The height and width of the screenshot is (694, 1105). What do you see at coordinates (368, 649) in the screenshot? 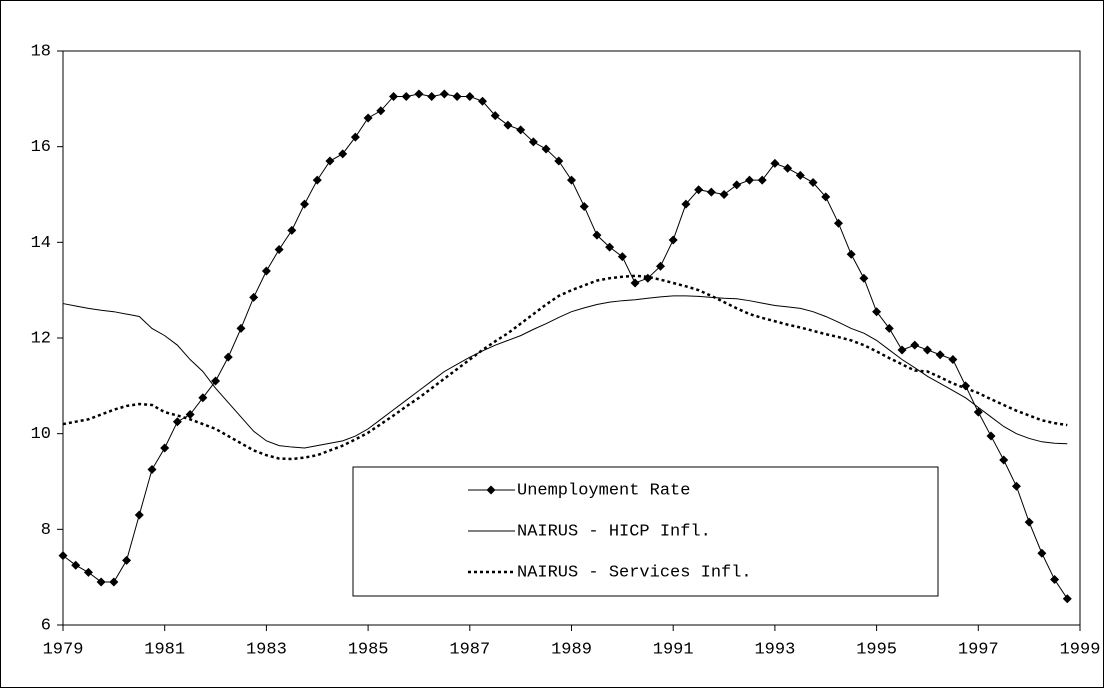
I see `x-tick-label: 1985` at bounding box center [368, 649].